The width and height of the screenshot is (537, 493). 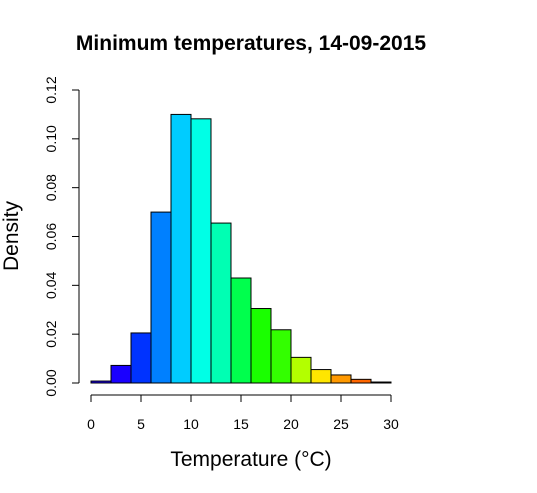 What do you see at coordinates (251, 43) in the screenshot?
I see `chart-title: Minimum temperatures, 14-09-2015` at bounding box center [251, 43].